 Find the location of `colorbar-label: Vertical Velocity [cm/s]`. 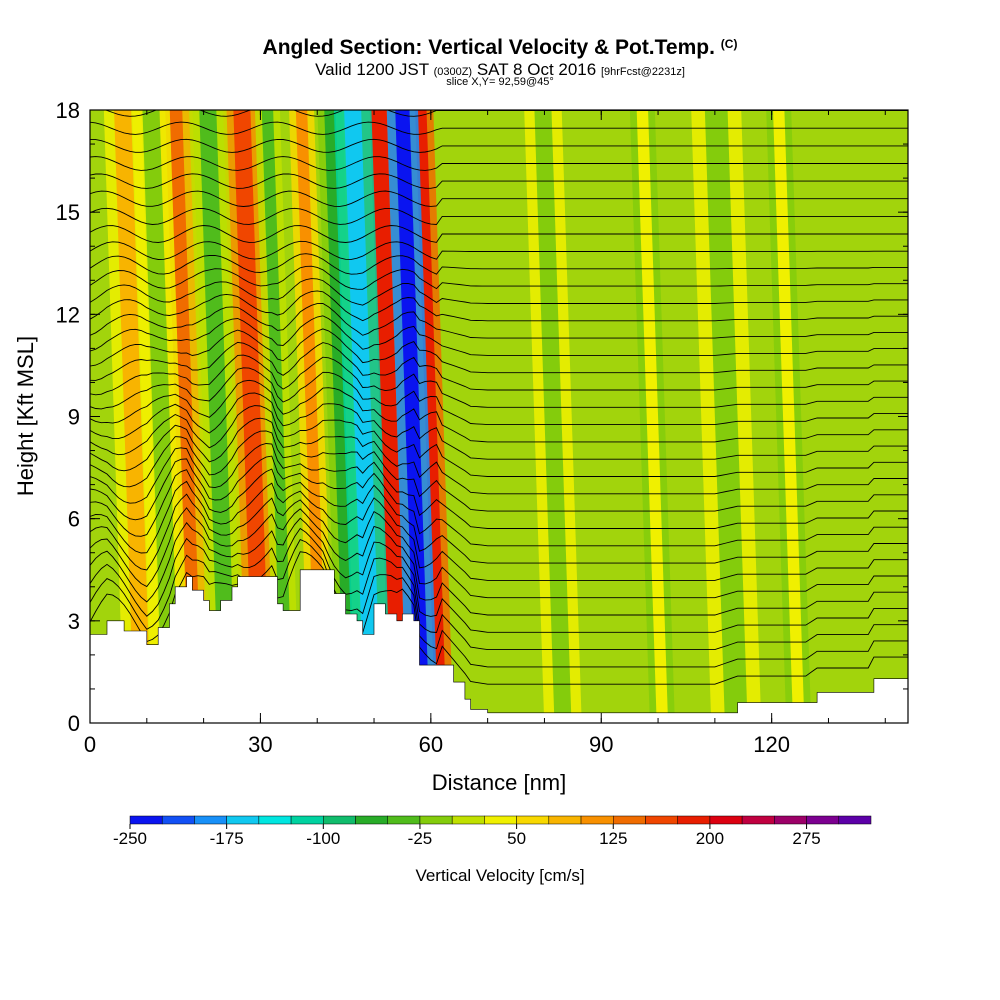

colorbar-label: Vertical Velocity [cm/s] is located at coordinates (499, 875).